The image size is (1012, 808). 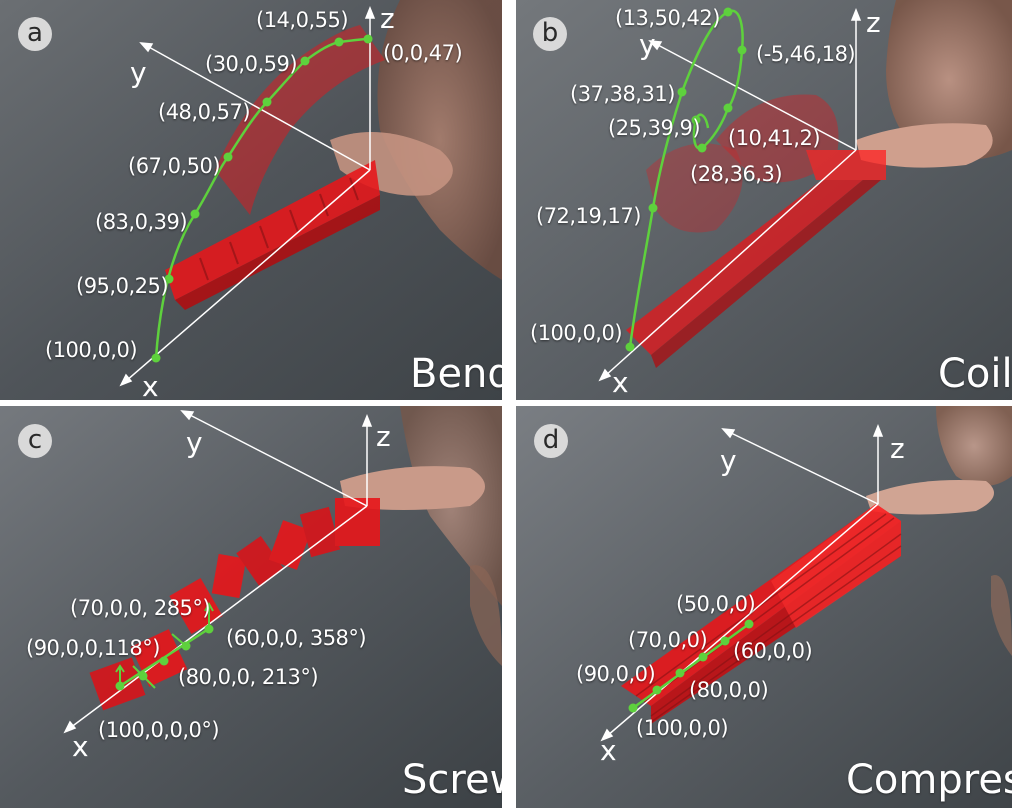 What do you see at coordinates (736, 174) in the screenshot?
I see `point-label: (28,36,3)` at bounding box center [736, 174].